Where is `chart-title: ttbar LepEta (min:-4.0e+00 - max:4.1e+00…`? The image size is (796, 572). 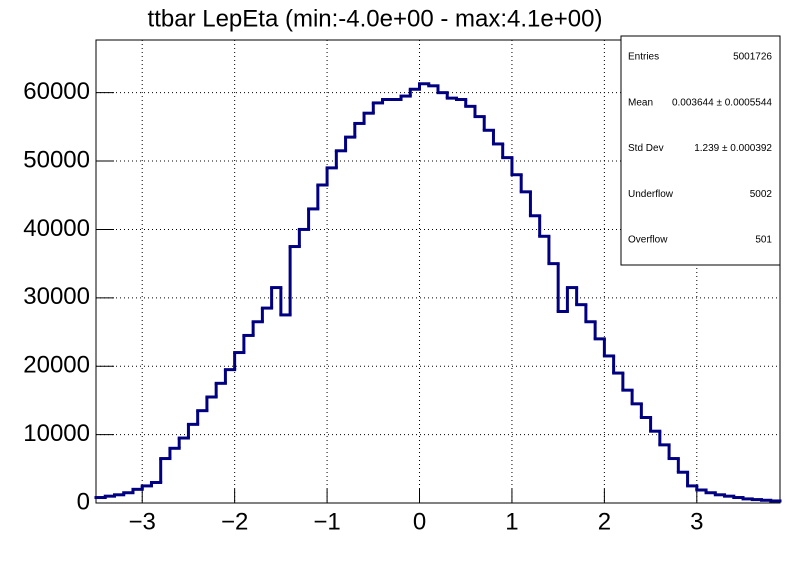 chart-title: ttbar LepEta (min:-4.0e+00 - max:4.1e+00… is located at coordinates (375, 18).